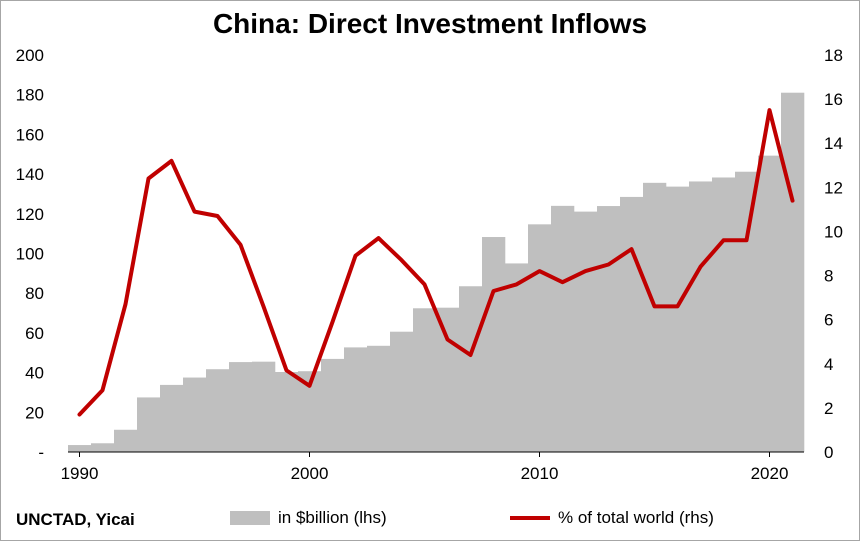 Image resolution: width=860 pixels, height=541 pixels. I want to click on chart-title: China: Direct Investment Inflows, so click(430, 23).